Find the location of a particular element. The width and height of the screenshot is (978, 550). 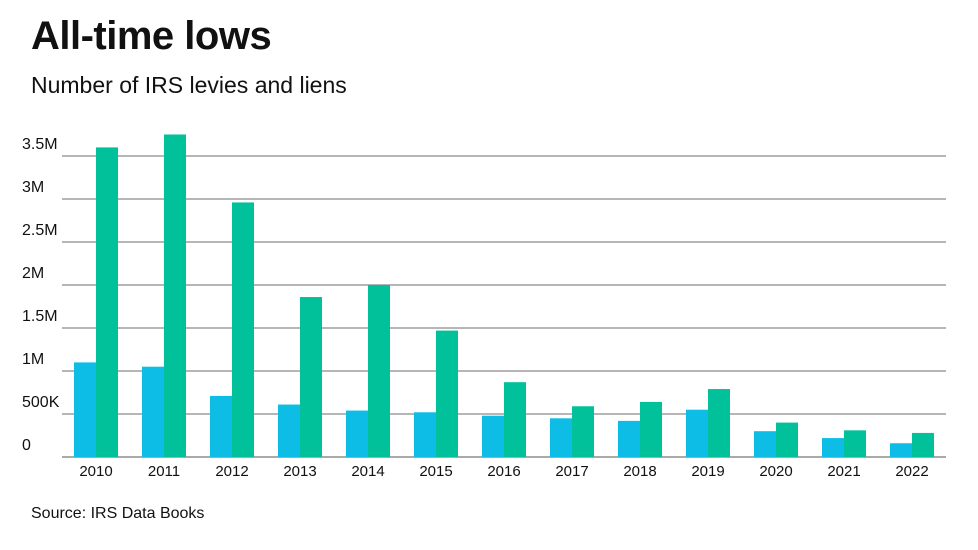

x-tick-label: 2014 is located at coordinates (367, 471).